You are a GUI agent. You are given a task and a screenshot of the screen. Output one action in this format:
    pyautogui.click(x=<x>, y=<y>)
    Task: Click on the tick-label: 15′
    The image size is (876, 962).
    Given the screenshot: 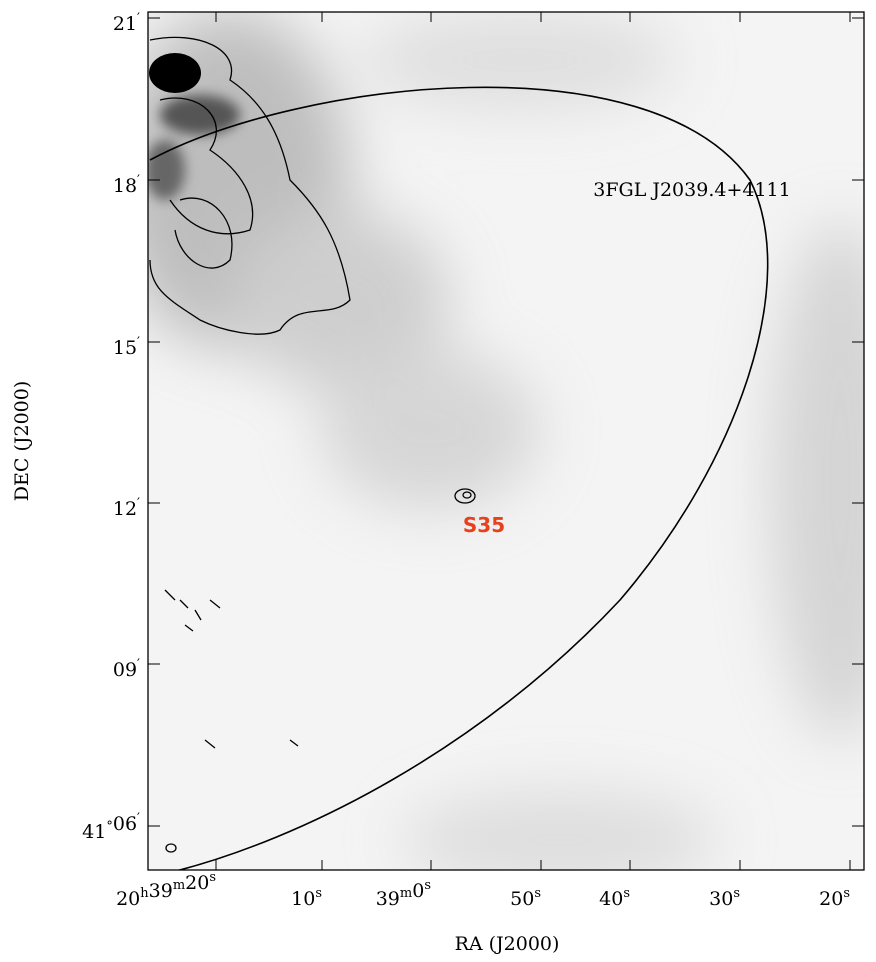 What is the action you would take?
    pyautogui.click(x=126, y=347)
    